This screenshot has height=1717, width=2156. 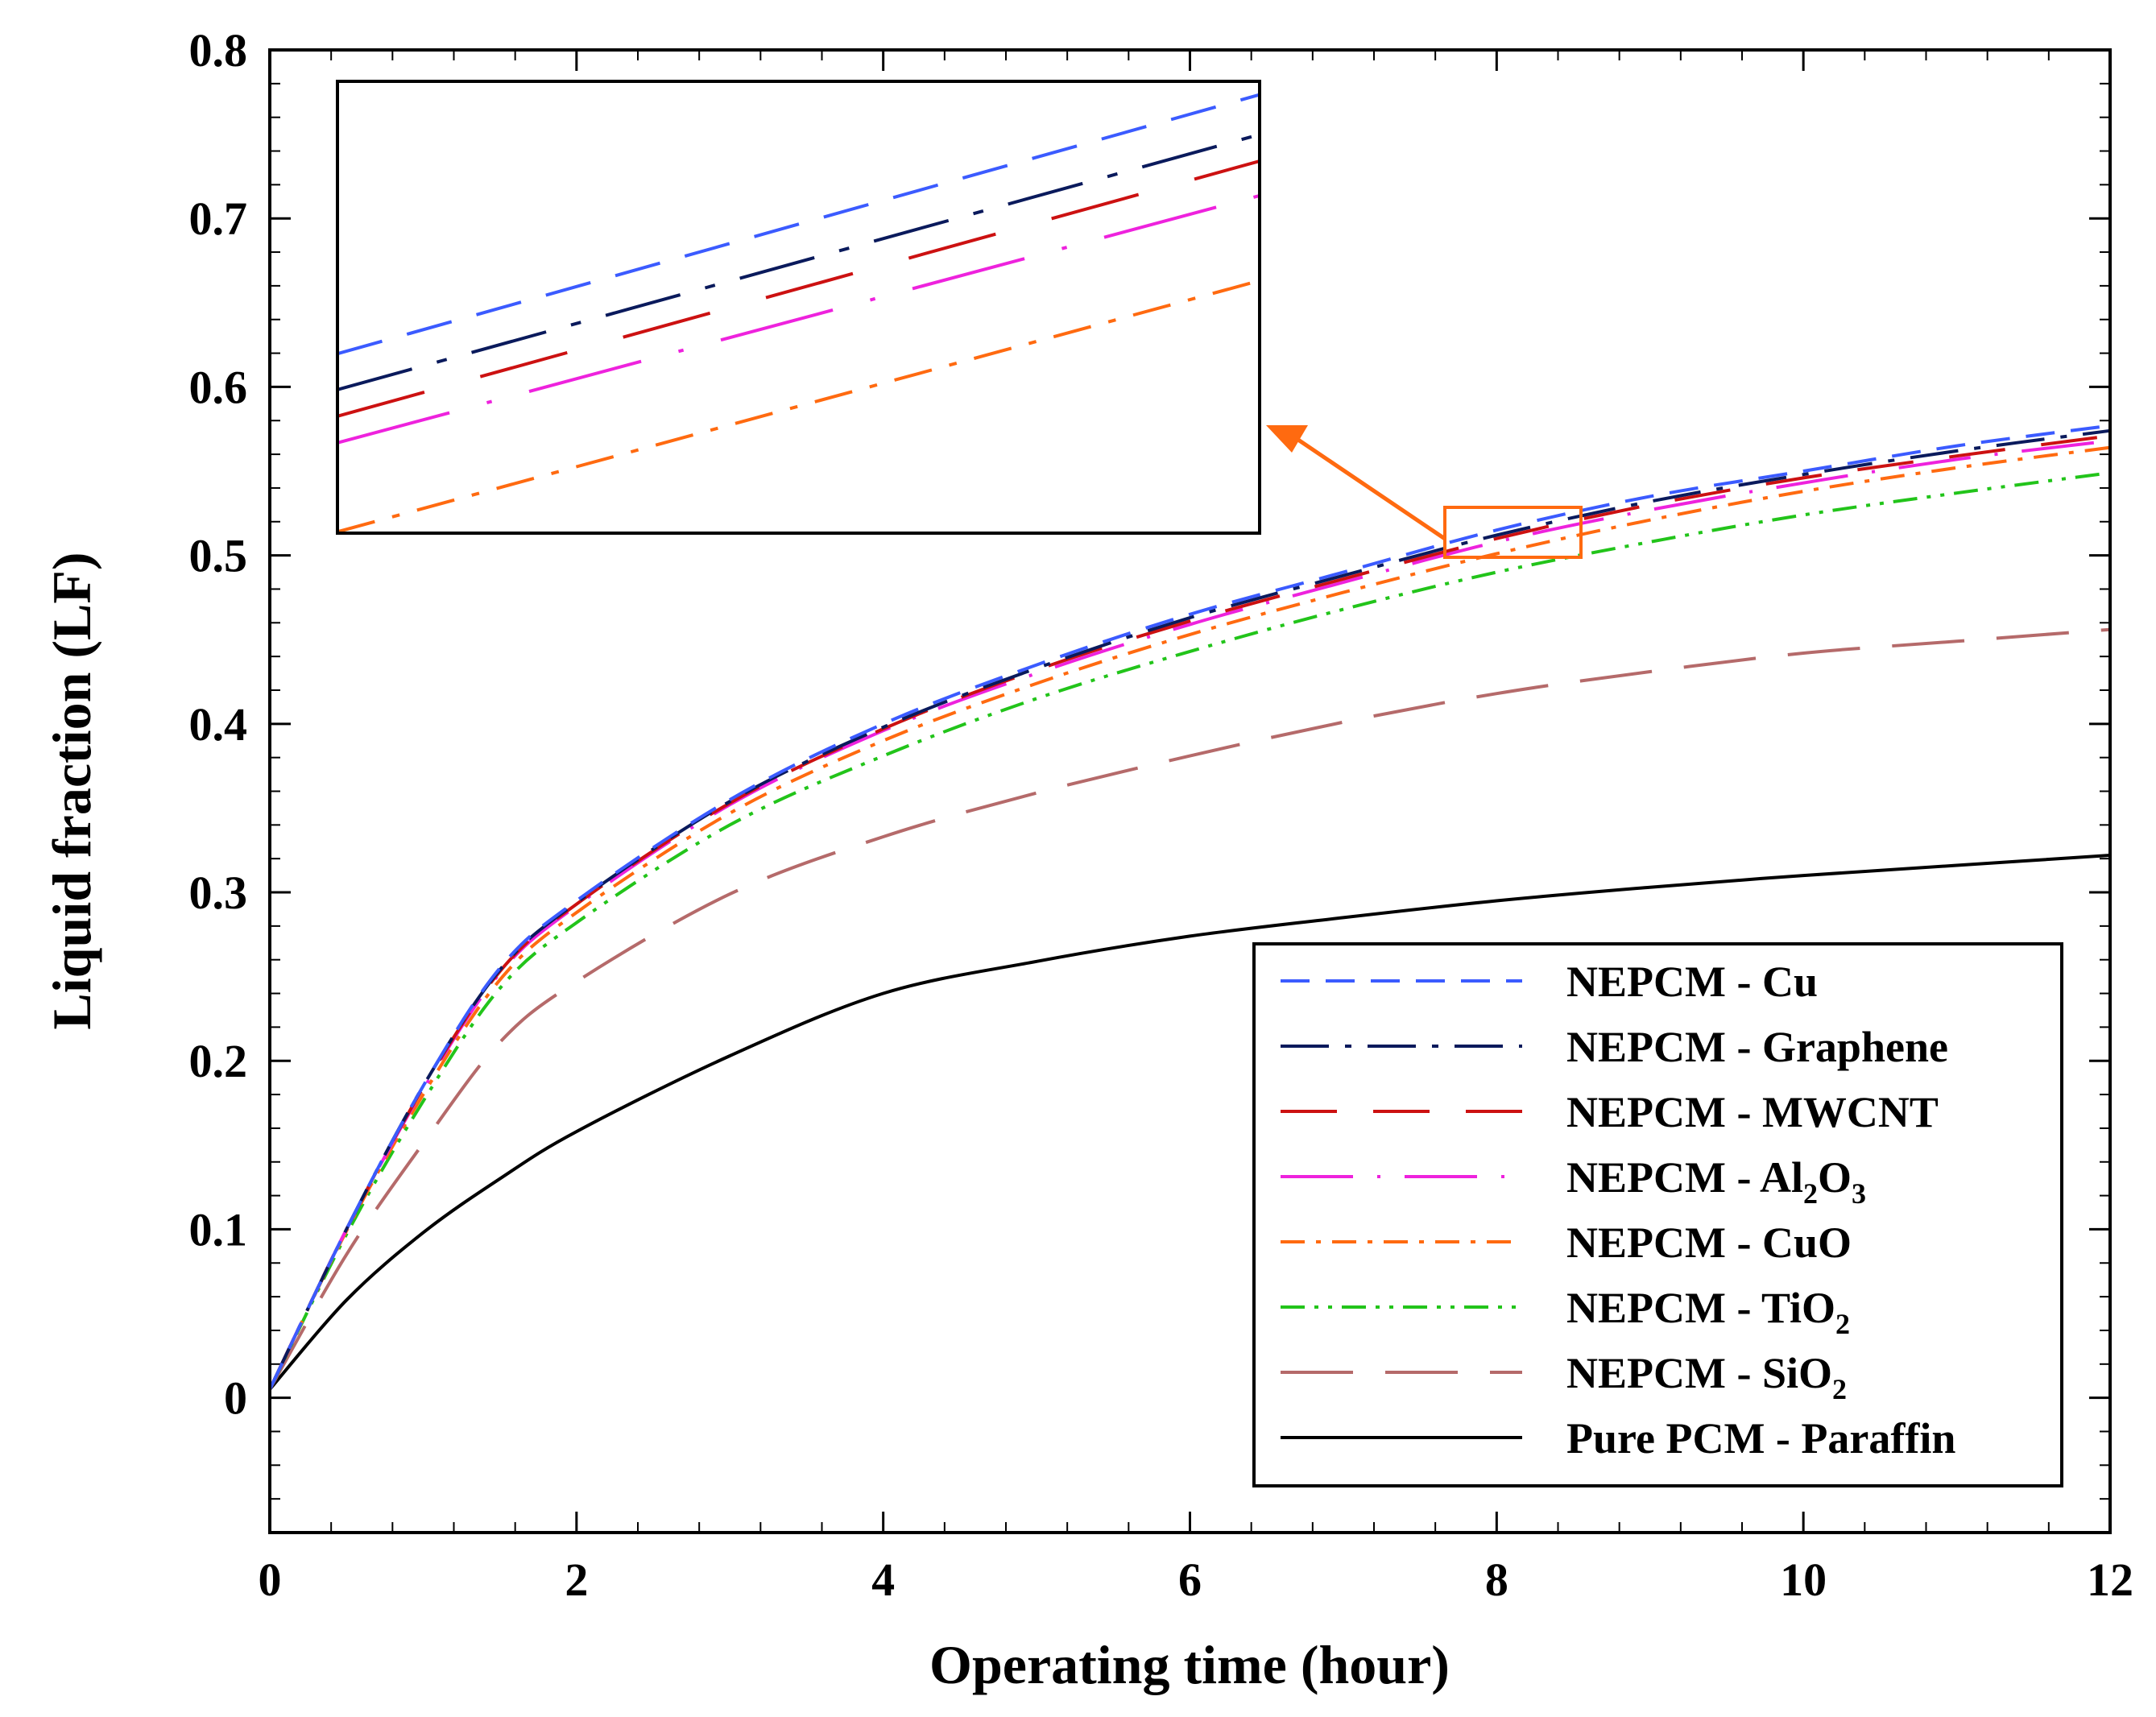 What do you see at coordinates (1835, 1177) in the screenshot?
I see `legend-label-tail: O` at bounding box center [1835, 1177].